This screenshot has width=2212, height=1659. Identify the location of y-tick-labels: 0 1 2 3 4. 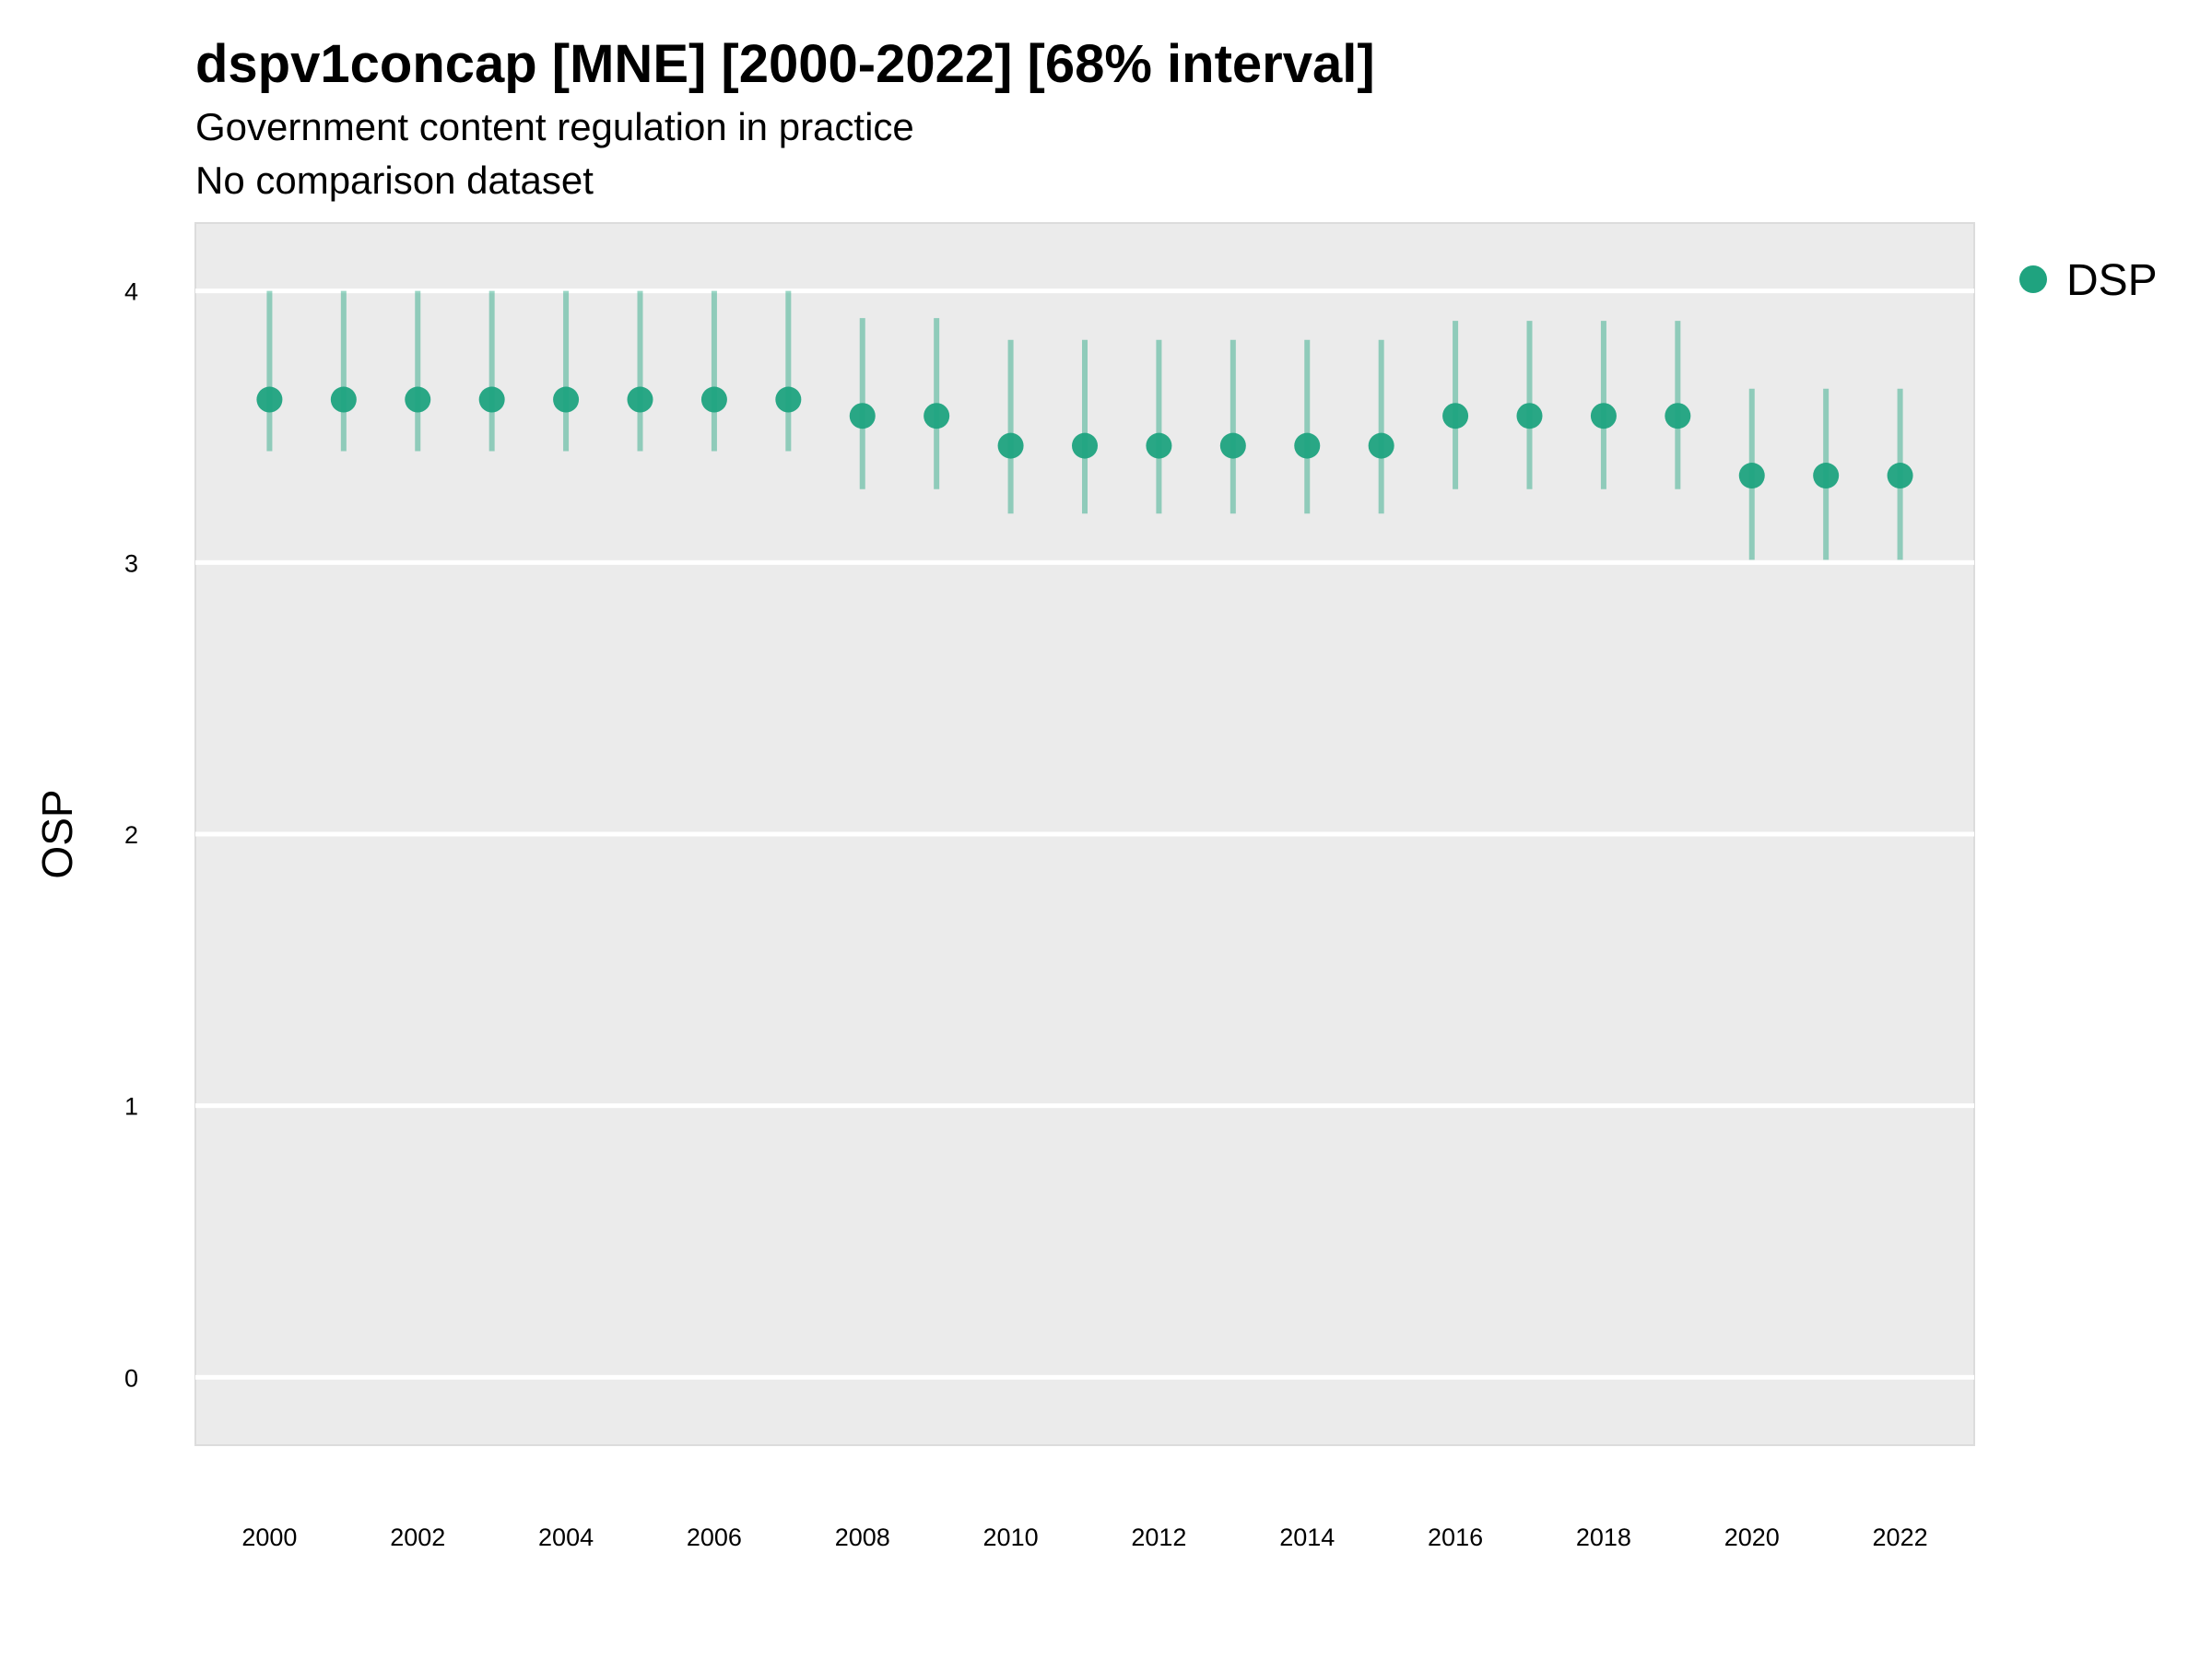
(131, 835).